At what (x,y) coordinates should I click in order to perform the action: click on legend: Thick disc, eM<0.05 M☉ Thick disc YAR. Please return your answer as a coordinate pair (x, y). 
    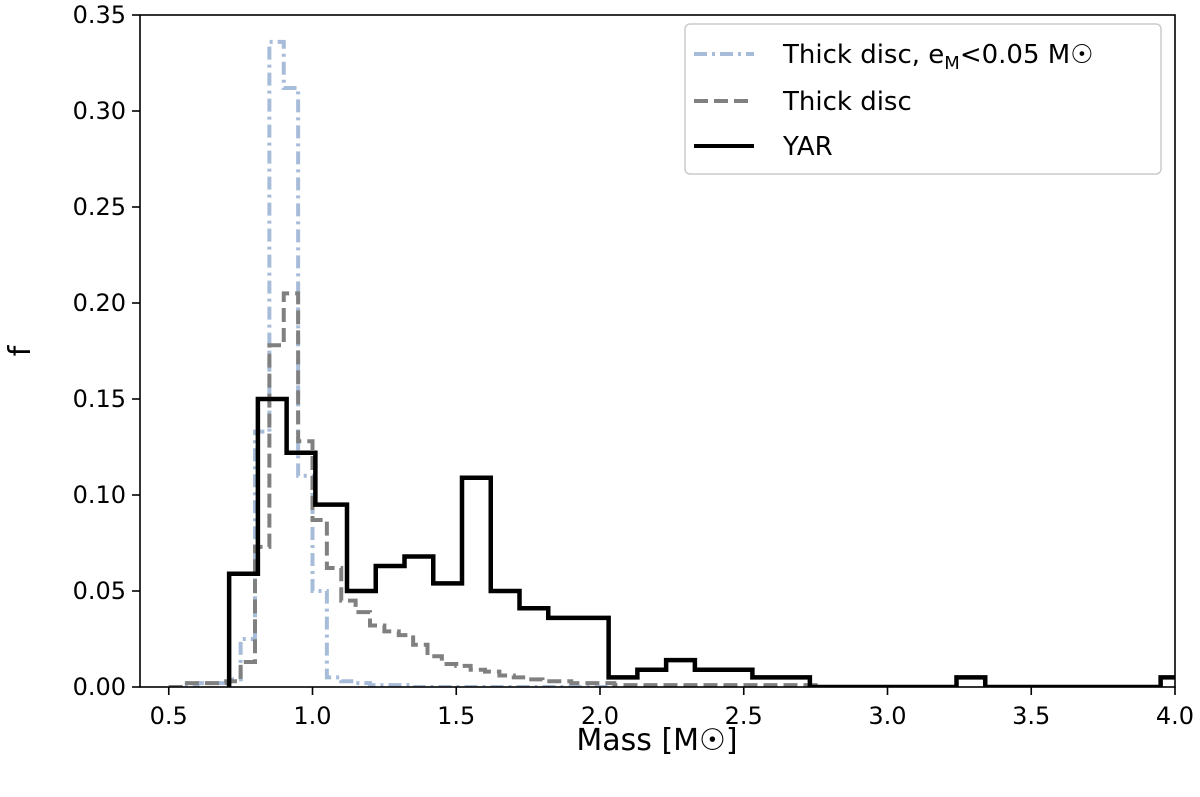
    Looking at the image, I should click on (923, 99).